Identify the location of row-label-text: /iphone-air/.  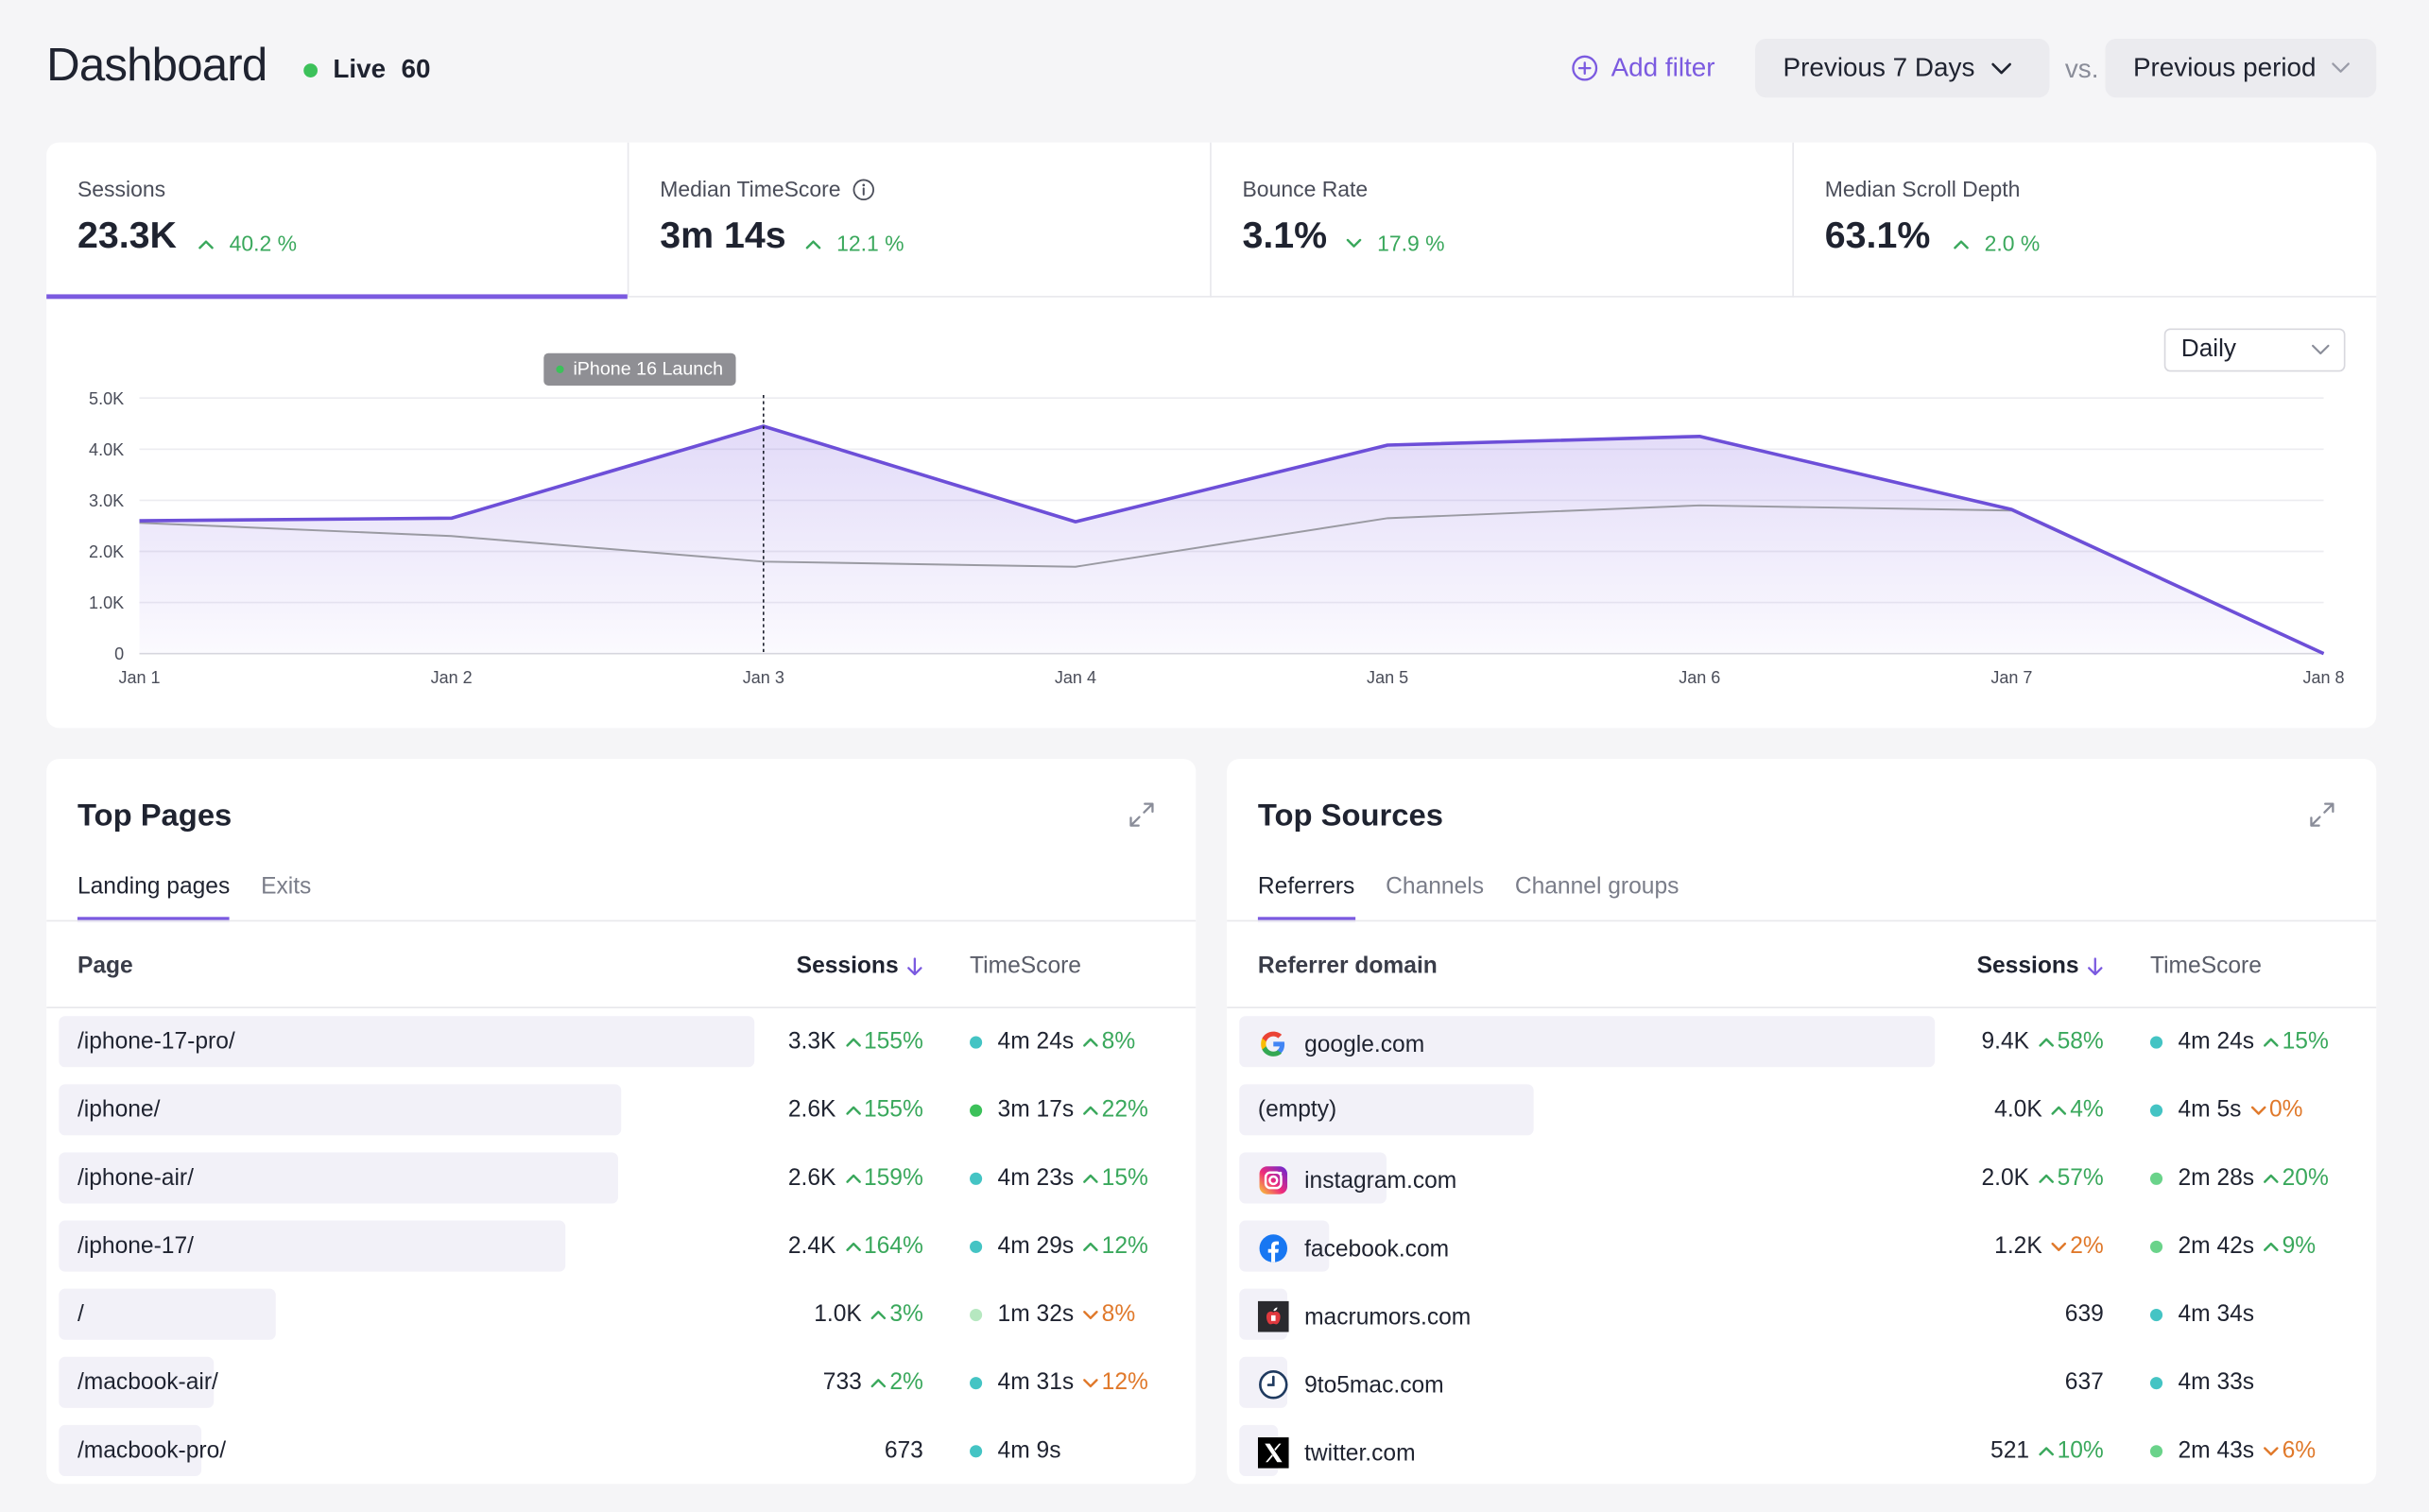
(135, 1178).